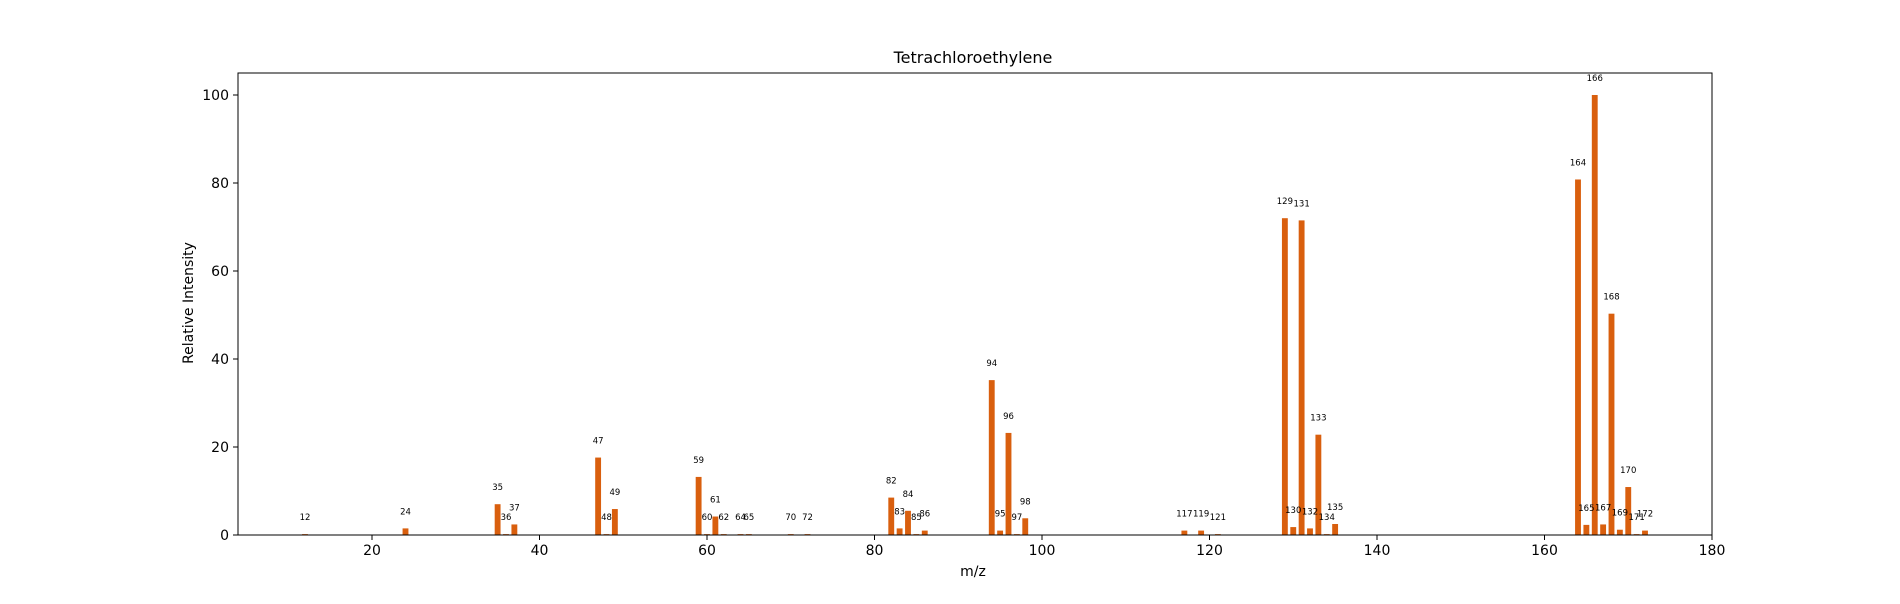 The image size is (1900, 604). What do you see at coordinates (790, 518) in the screenshot?
I see `bar-label-70: 70` at bounding box center [790, 518].